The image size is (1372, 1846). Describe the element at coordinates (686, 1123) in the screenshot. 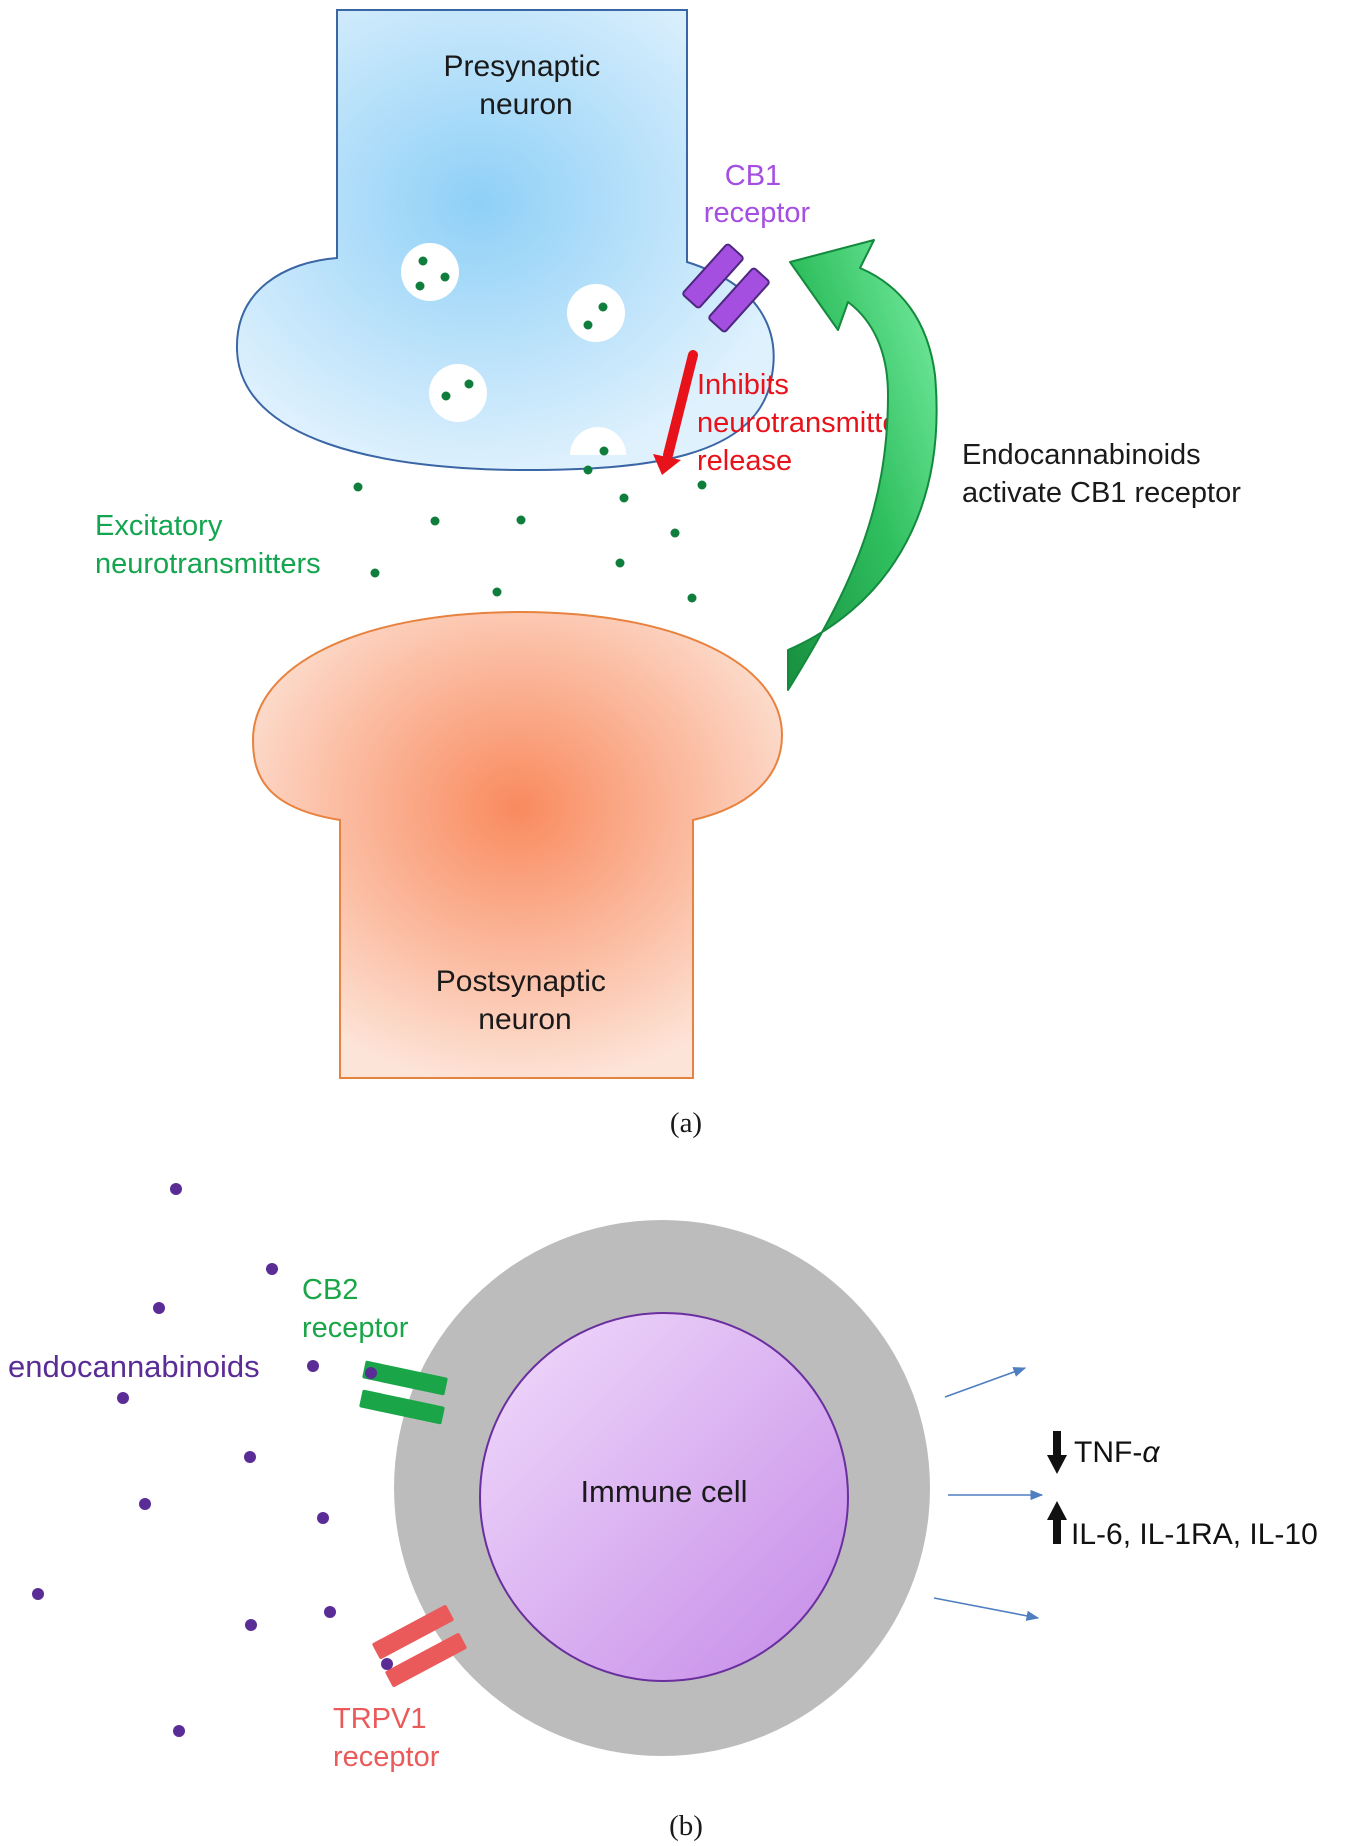

I see `caption-a: (a)` at that location.